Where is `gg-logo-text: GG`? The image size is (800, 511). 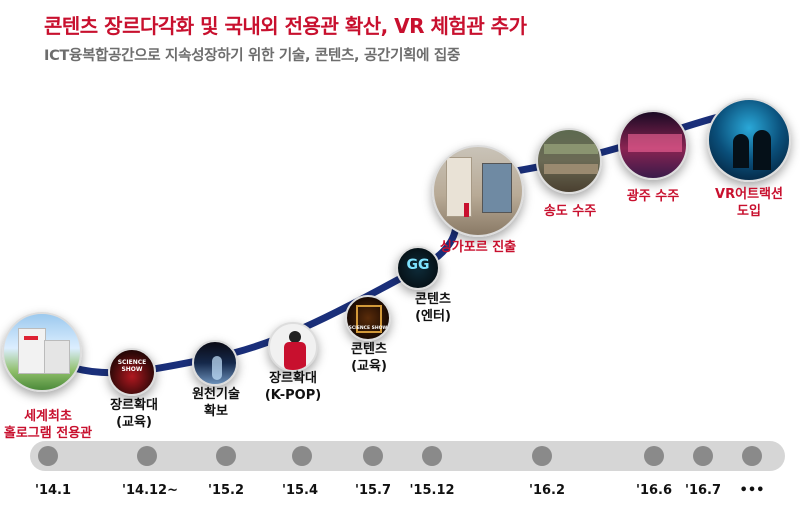 gg-logo-text: GG is located at coordinates (418, 265).